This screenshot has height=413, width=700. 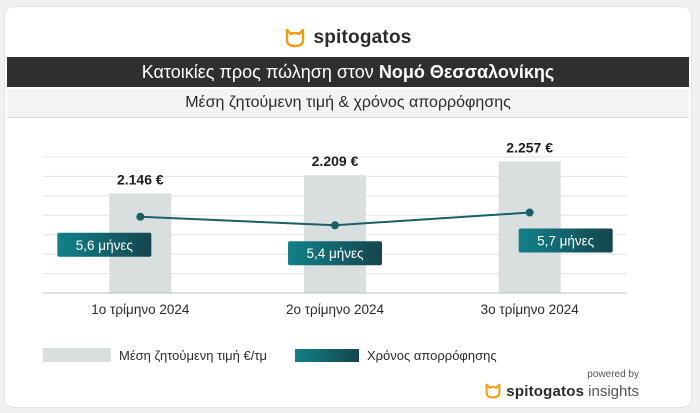 I want to click on bar-value-label: 2.257 €, so click(x=529, y=147).